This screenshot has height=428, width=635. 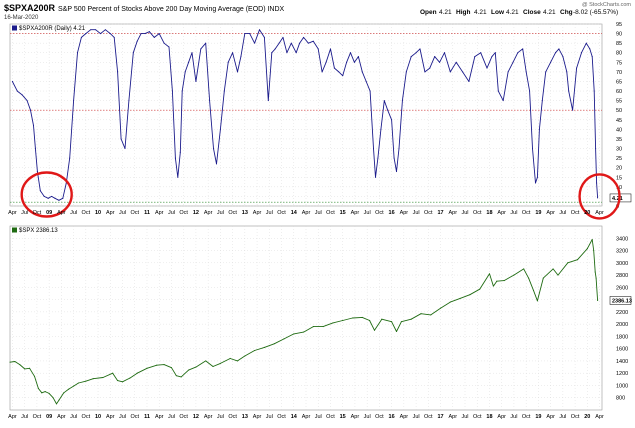 What do you see at coordinates (245, 417) in the screenshot?
I see `x-tick-label: 13` at bounding box center [245, 417].